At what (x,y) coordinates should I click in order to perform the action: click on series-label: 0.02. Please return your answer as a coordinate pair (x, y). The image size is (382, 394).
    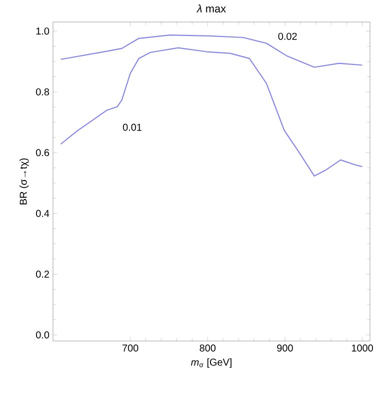
    Looking at the image, I should click on (287, 36).